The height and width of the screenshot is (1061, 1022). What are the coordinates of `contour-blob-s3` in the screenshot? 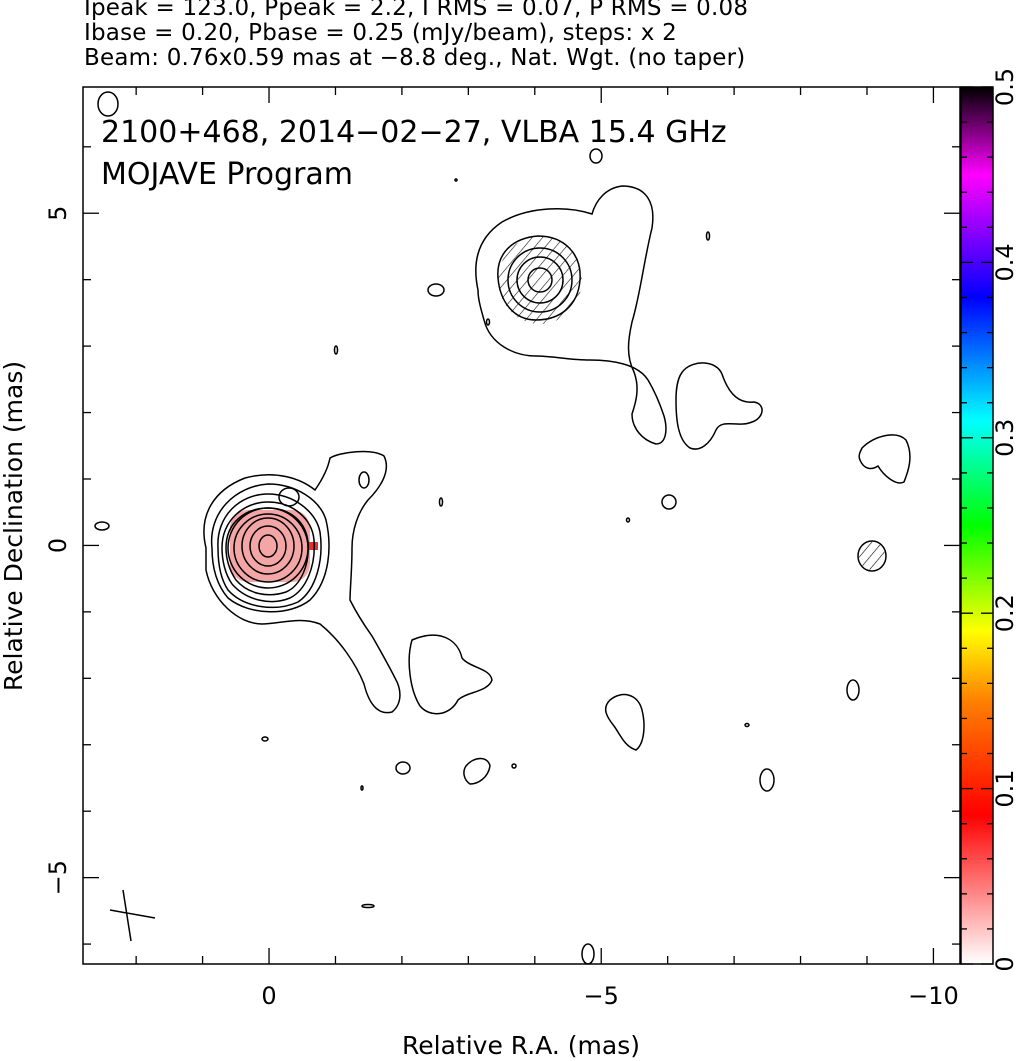 It's located at (477, 771).